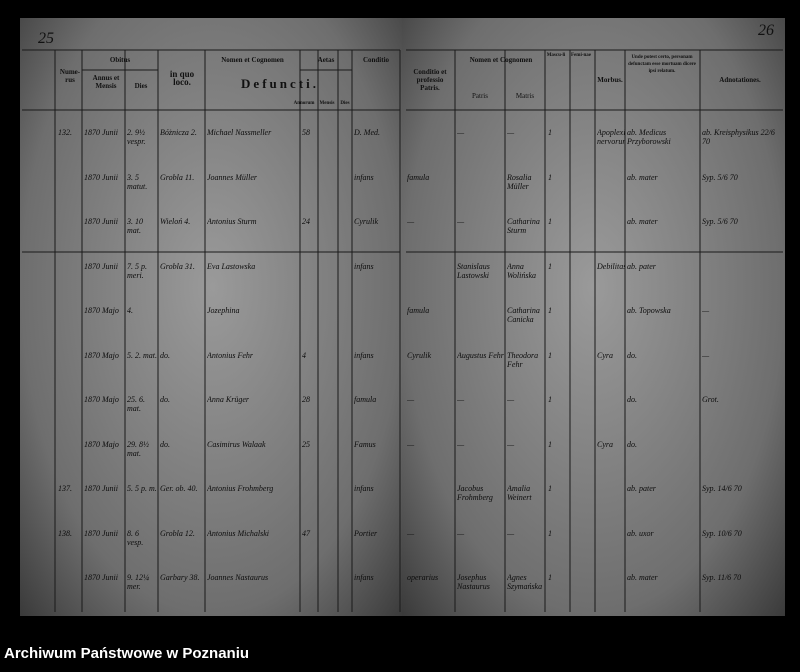 The width and height of the screenshot is (800, 672). What do you see at coordinates (722, 533) in the screenshot?
I see `entry-notes: Syp. 10/6 70` at bounding box center [722, 533].